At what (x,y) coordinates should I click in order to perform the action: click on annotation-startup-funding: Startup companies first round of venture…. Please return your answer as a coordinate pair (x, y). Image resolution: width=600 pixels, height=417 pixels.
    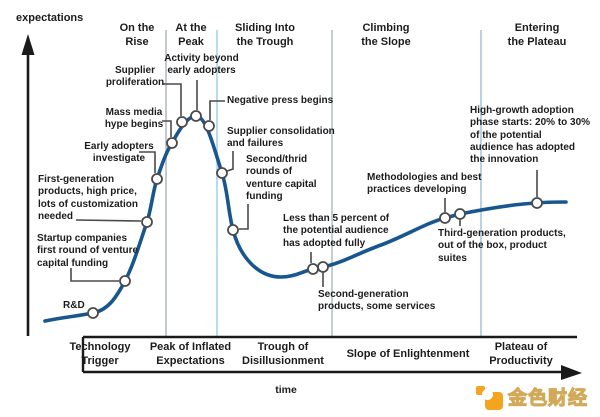
    Looking at the image, I should click on (88, 251).